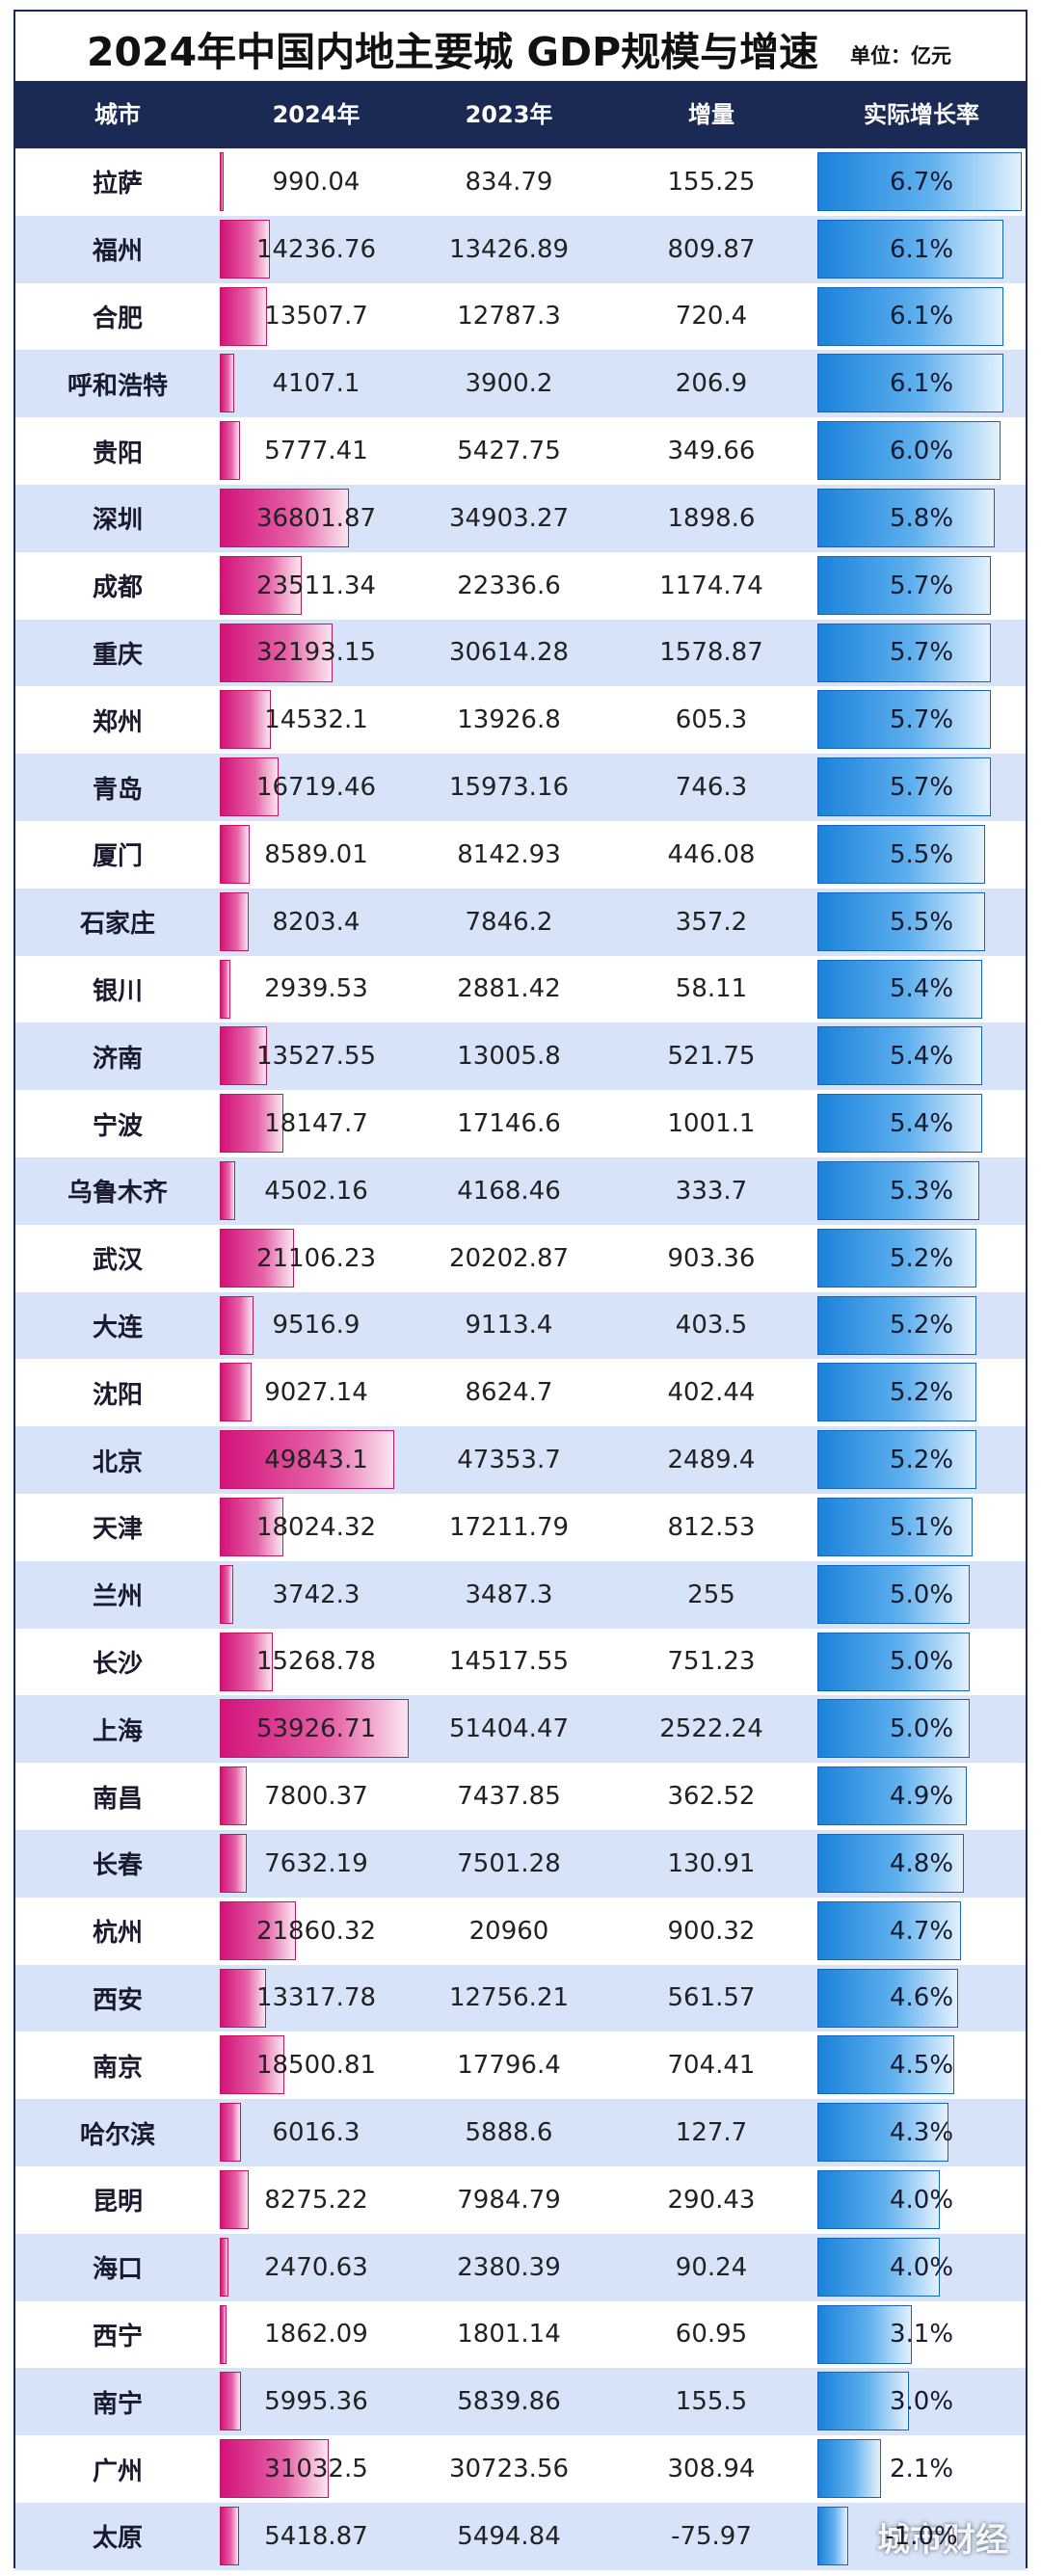 This screenshot has height=2576, width=1041. What do you see at coordinates (316, 2469) in the screenshot?
I see `gdp-2024-value: 31032.5` at bounding box center [316, 2469].